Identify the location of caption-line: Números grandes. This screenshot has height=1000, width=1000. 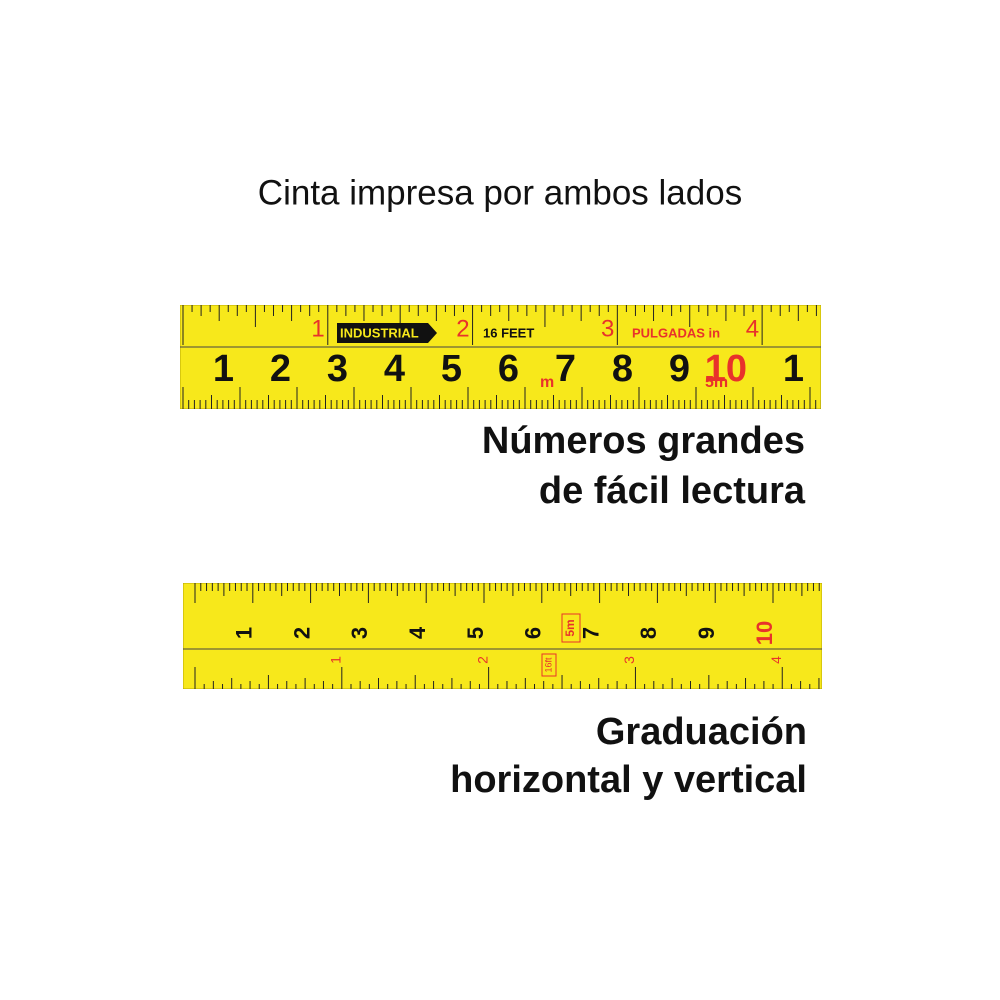
(643, 441).